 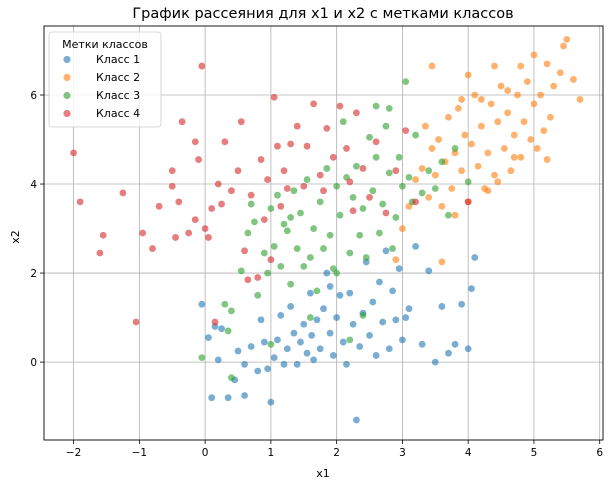 What do you see at coordinates (271, 453) in the screenshot?
I see `x-tick-label: 1` at bounding box center [271, 453].